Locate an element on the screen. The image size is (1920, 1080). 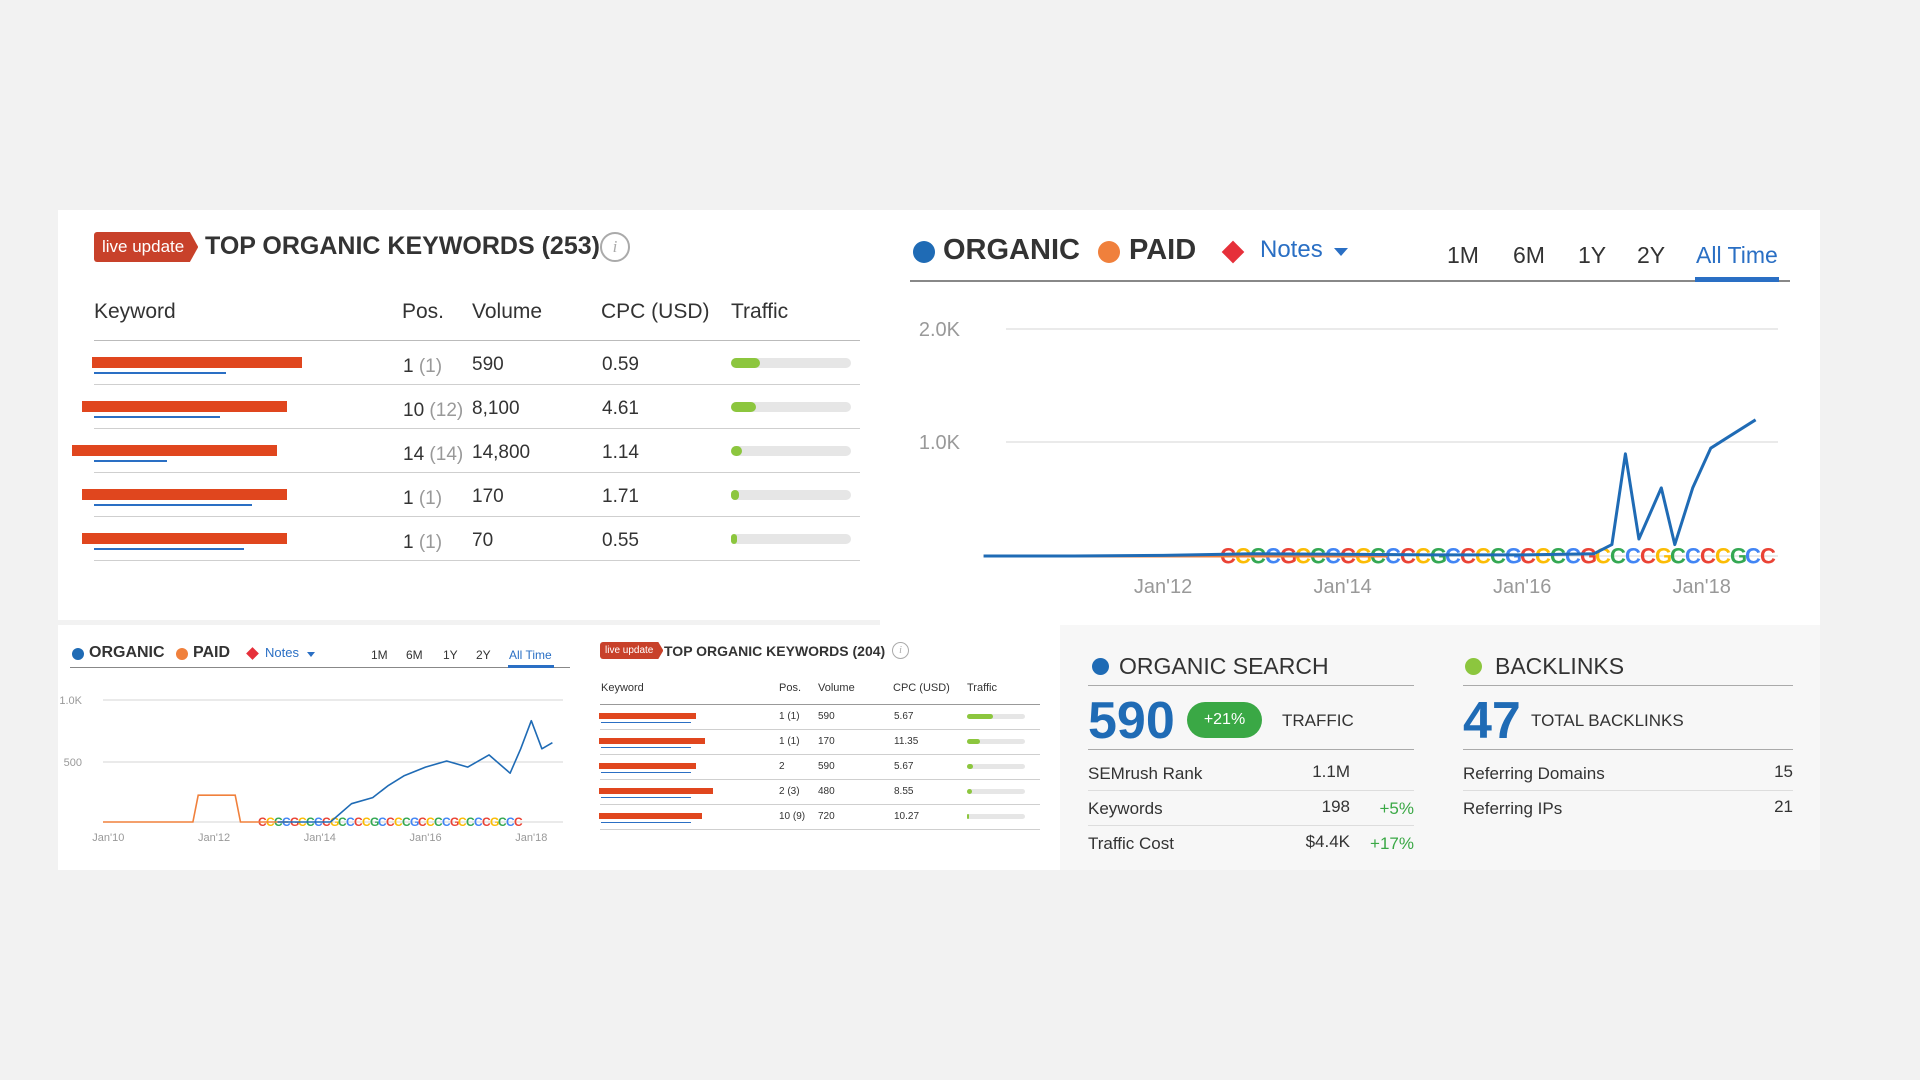
stat-value: 15 is located at coordinates (1783, 771).